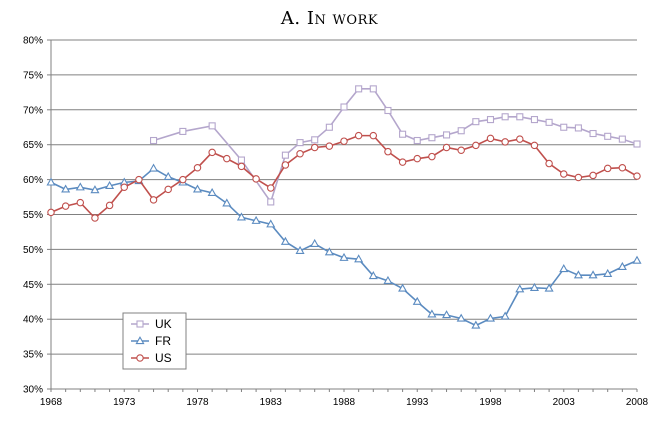 The image size is (659, 421). I want to click on x-tick-label: 1998, so click(490, 402).